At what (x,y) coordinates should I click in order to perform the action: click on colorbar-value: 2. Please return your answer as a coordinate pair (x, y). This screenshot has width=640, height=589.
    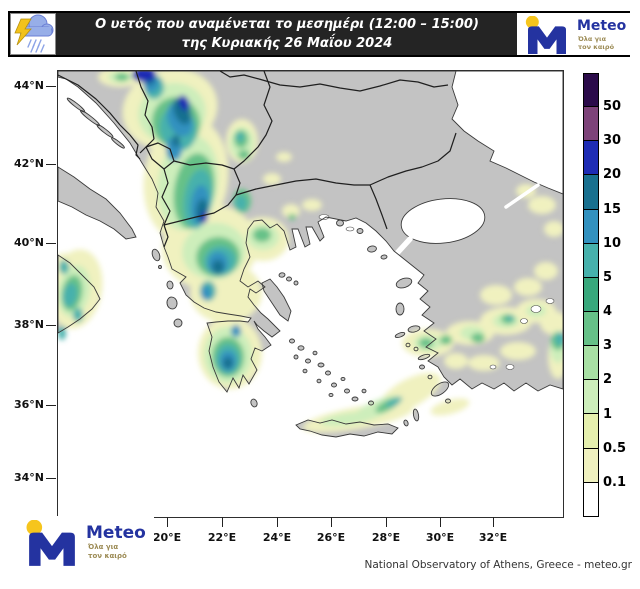
    Looking at the image, I should click on (608, 380).